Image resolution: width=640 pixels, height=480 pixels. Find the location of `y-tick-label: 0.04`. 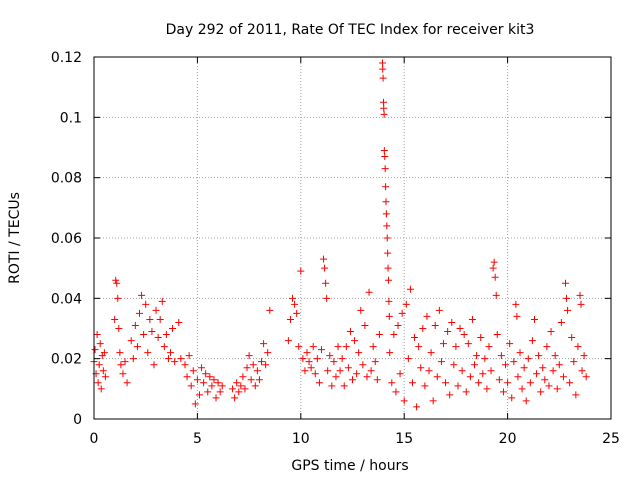

y-tick-label: 0.04 is located at coordinates (66, 299).